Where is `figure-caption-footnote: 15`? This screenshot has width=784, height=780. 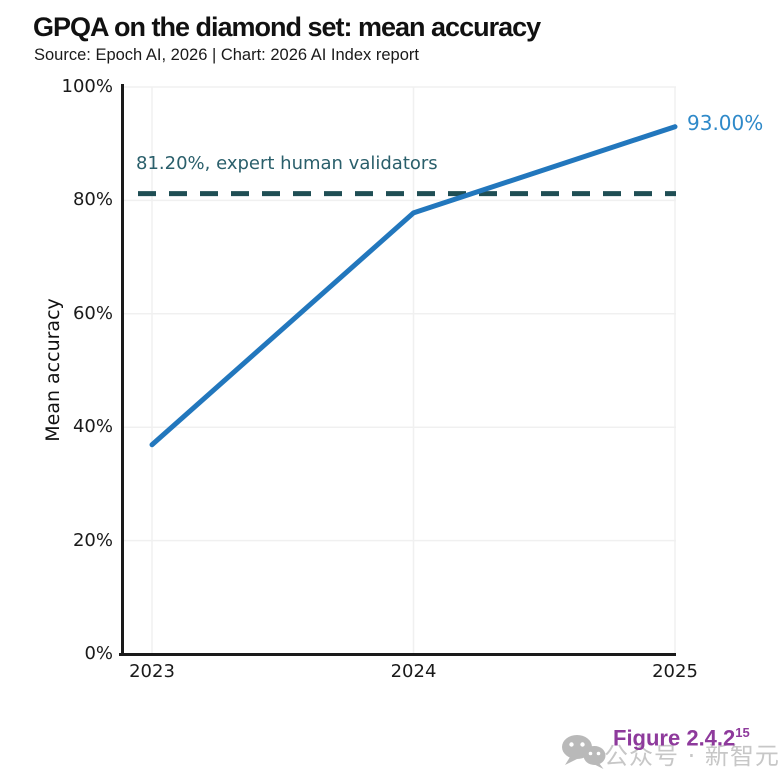
figure-caption-footnote: 15 is located at coordinates (742, 732).